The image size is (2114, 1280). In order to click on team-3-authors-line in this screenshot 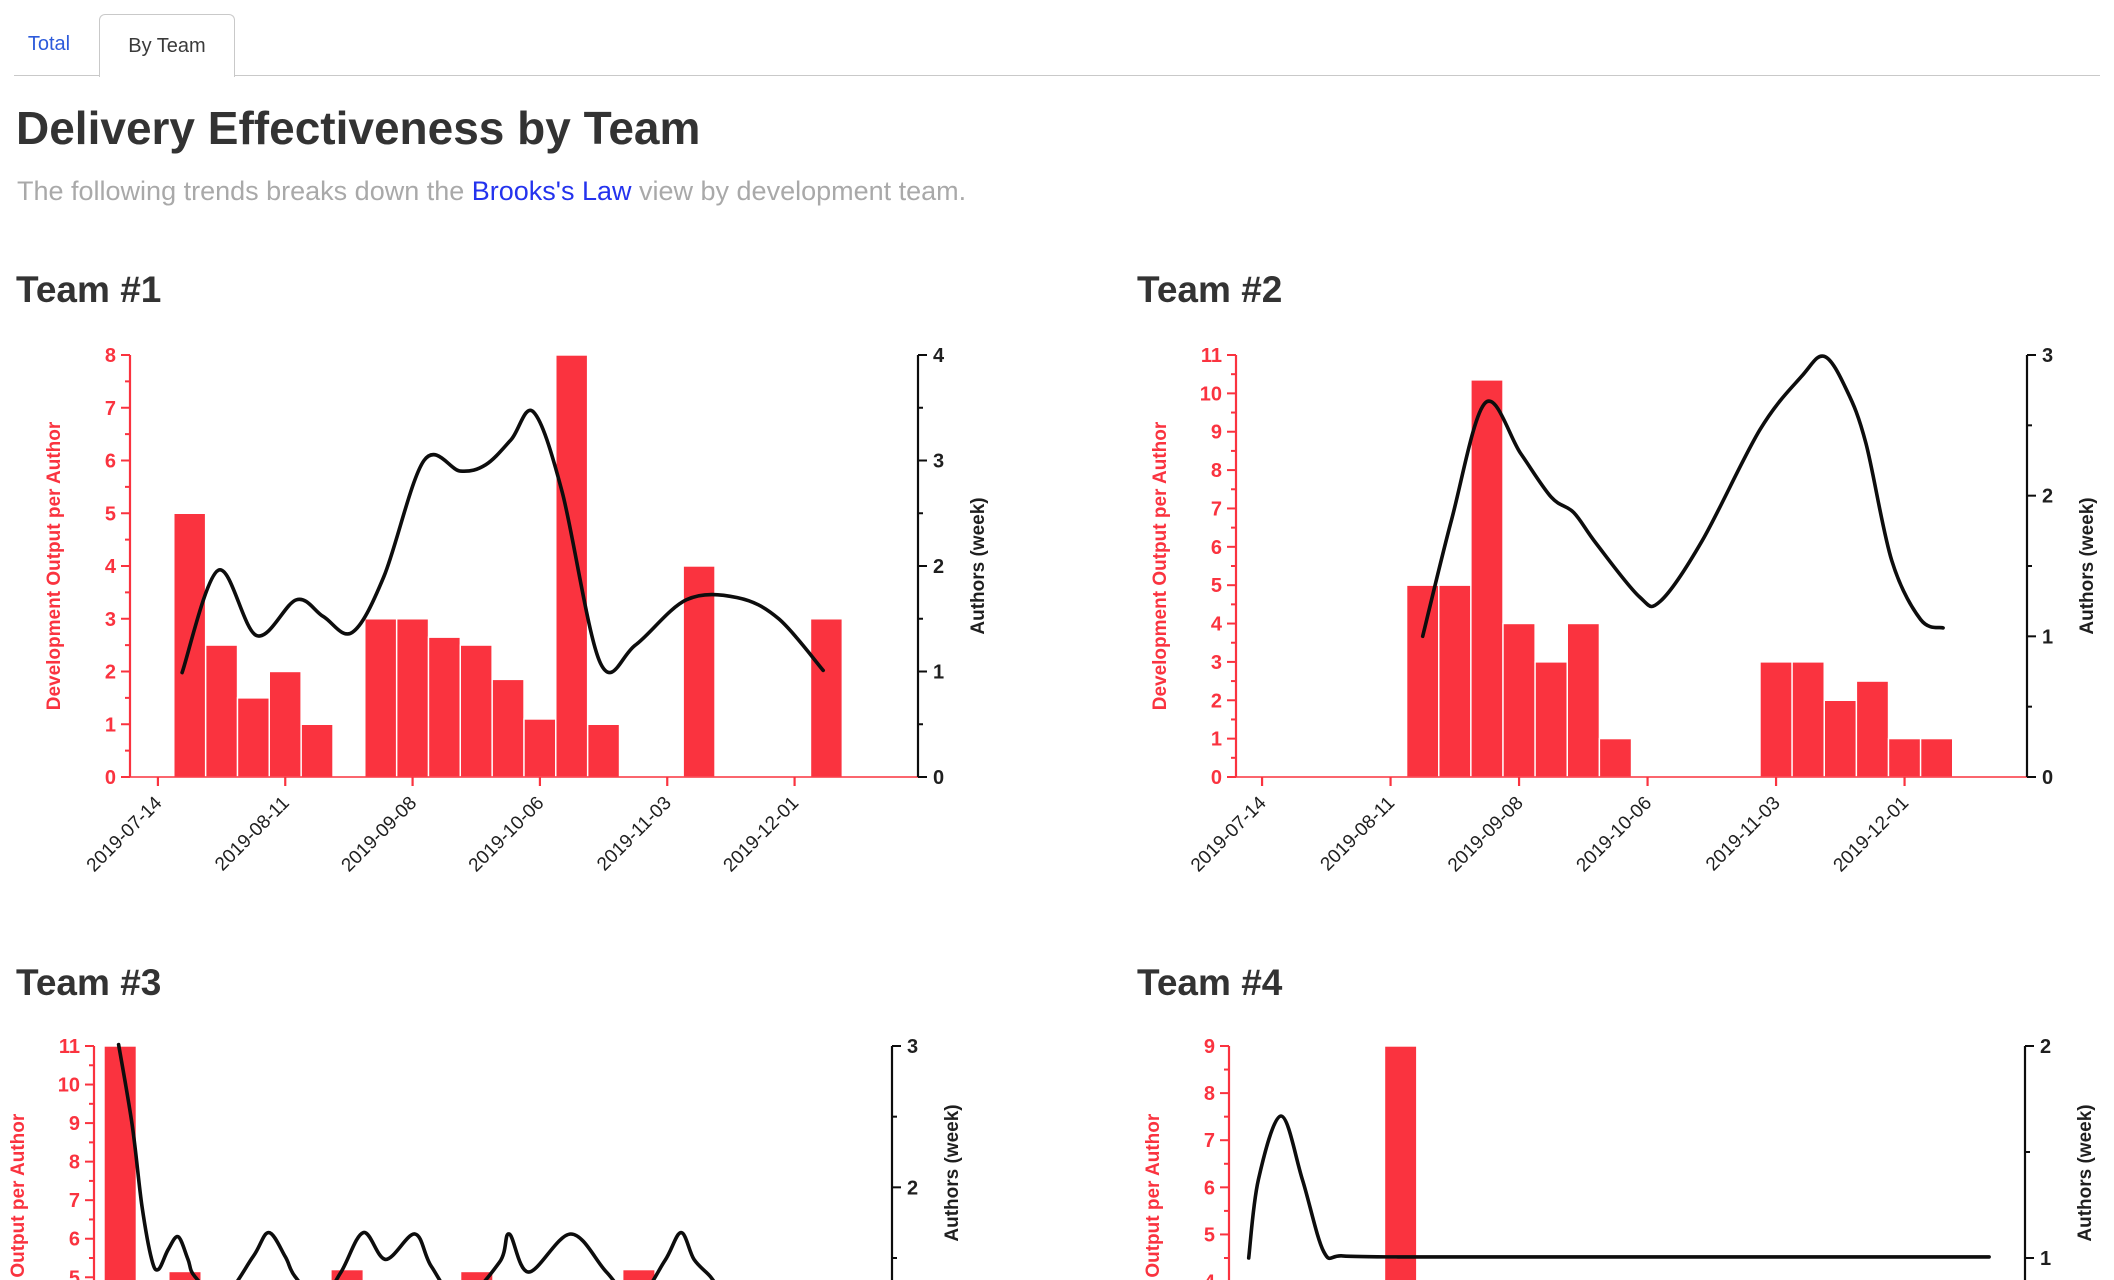, I will do `click(416, 1161)`.